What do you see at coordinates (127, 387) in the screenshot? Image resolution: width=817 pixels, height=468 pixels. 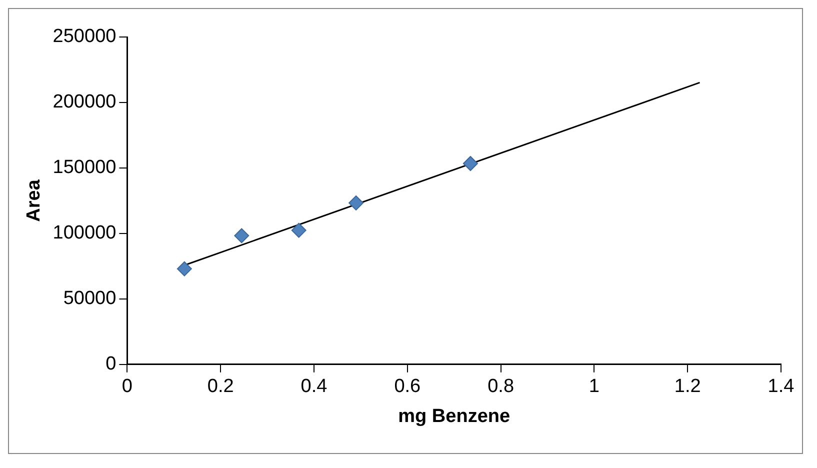 I see `x-tick-label: 0` at bounding box center [127, 387].